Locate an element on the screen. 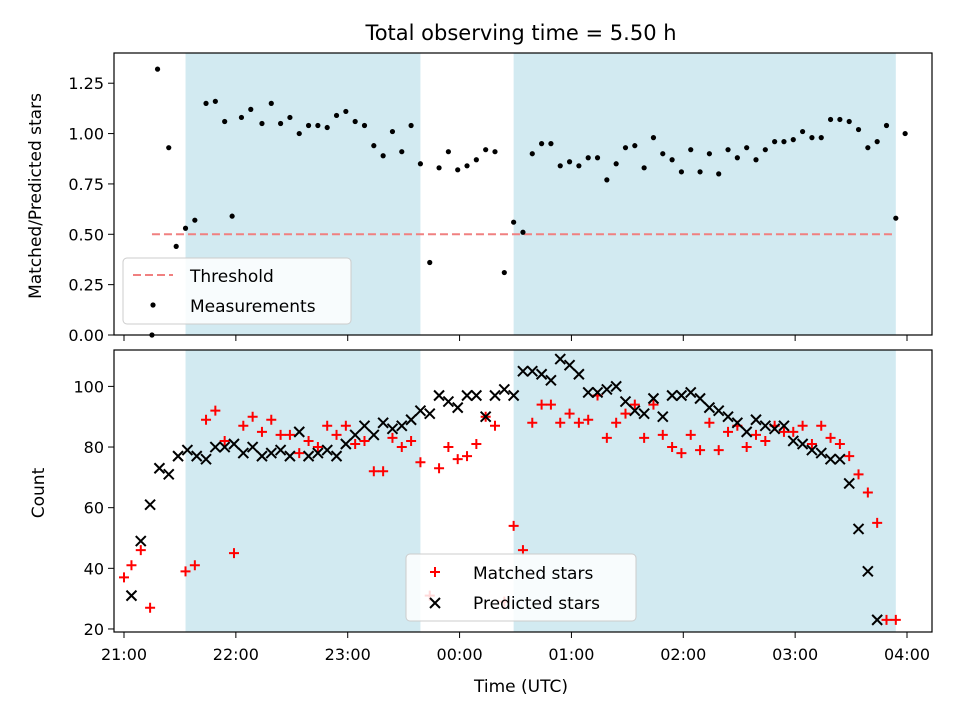  top-ytick-label: 1.00 is located at coordinates (86, 134).